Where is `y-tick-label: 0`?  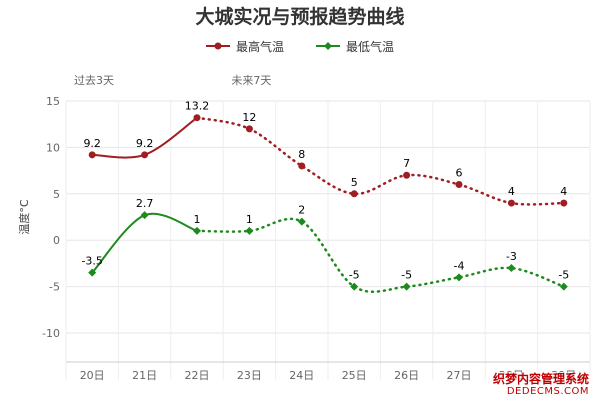 y-tick-label: 0 is located at coordinates (56, 240).